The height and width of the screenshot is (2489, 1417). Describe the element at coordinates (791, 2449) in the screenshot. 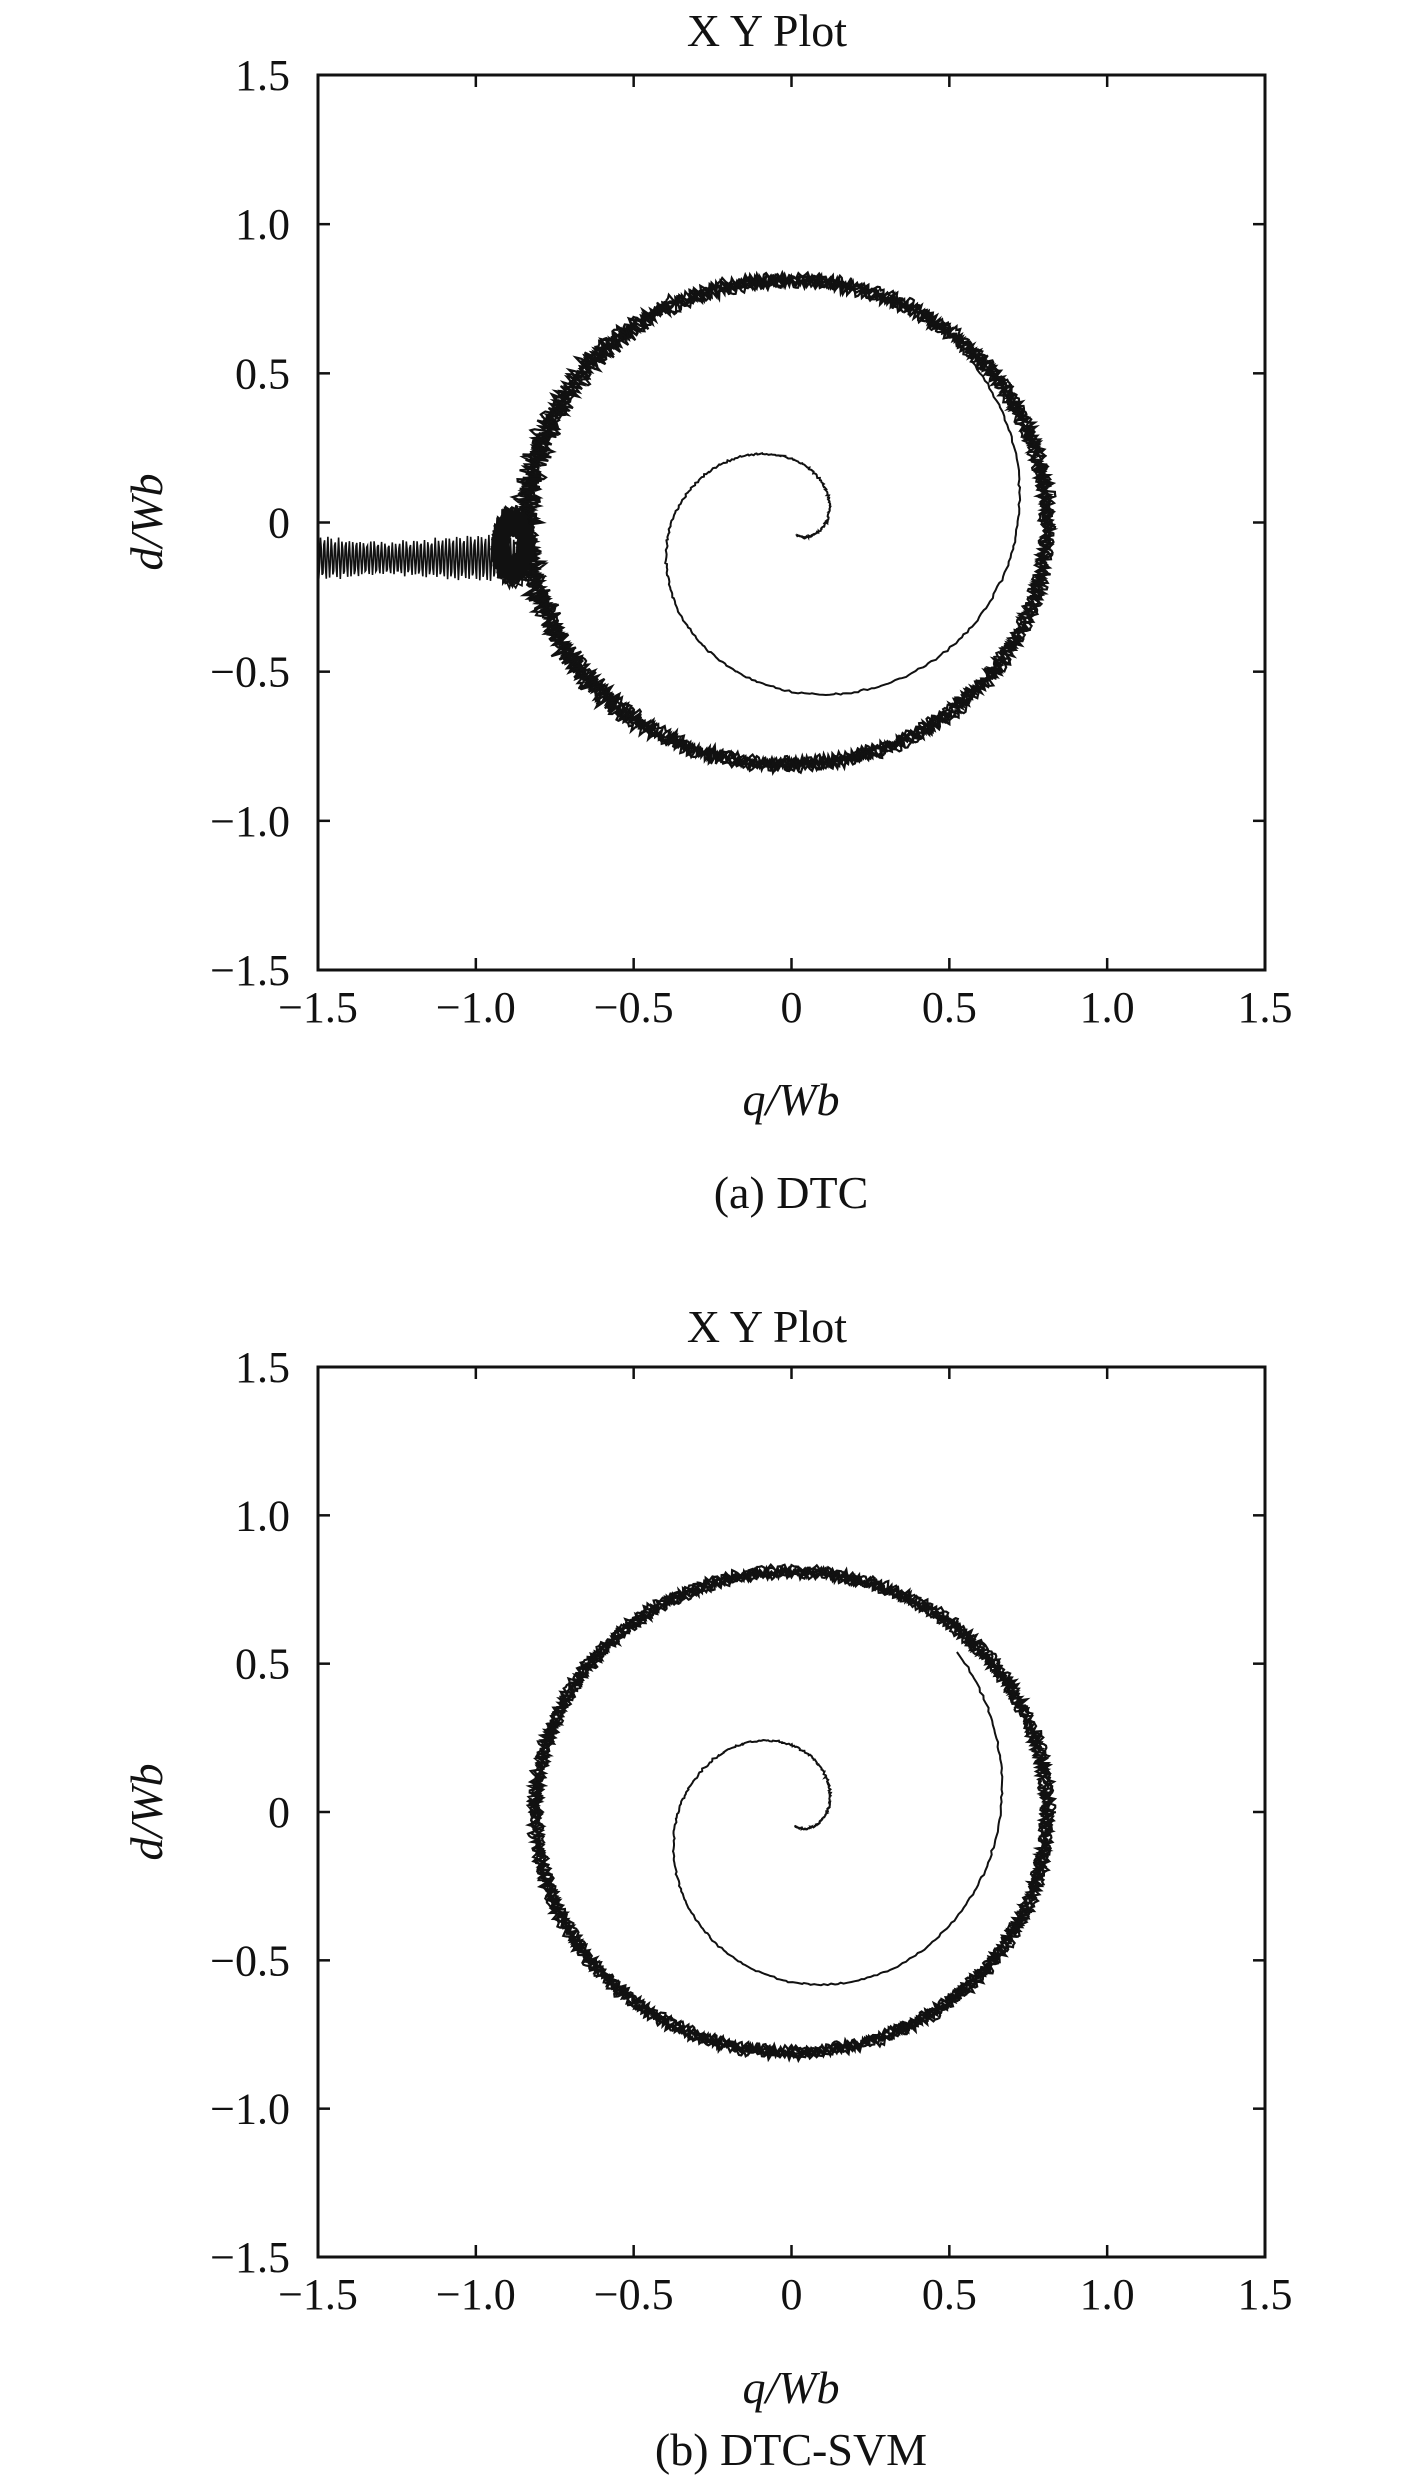

I see `chart-caption: (b) DTC-SVM` at that location.